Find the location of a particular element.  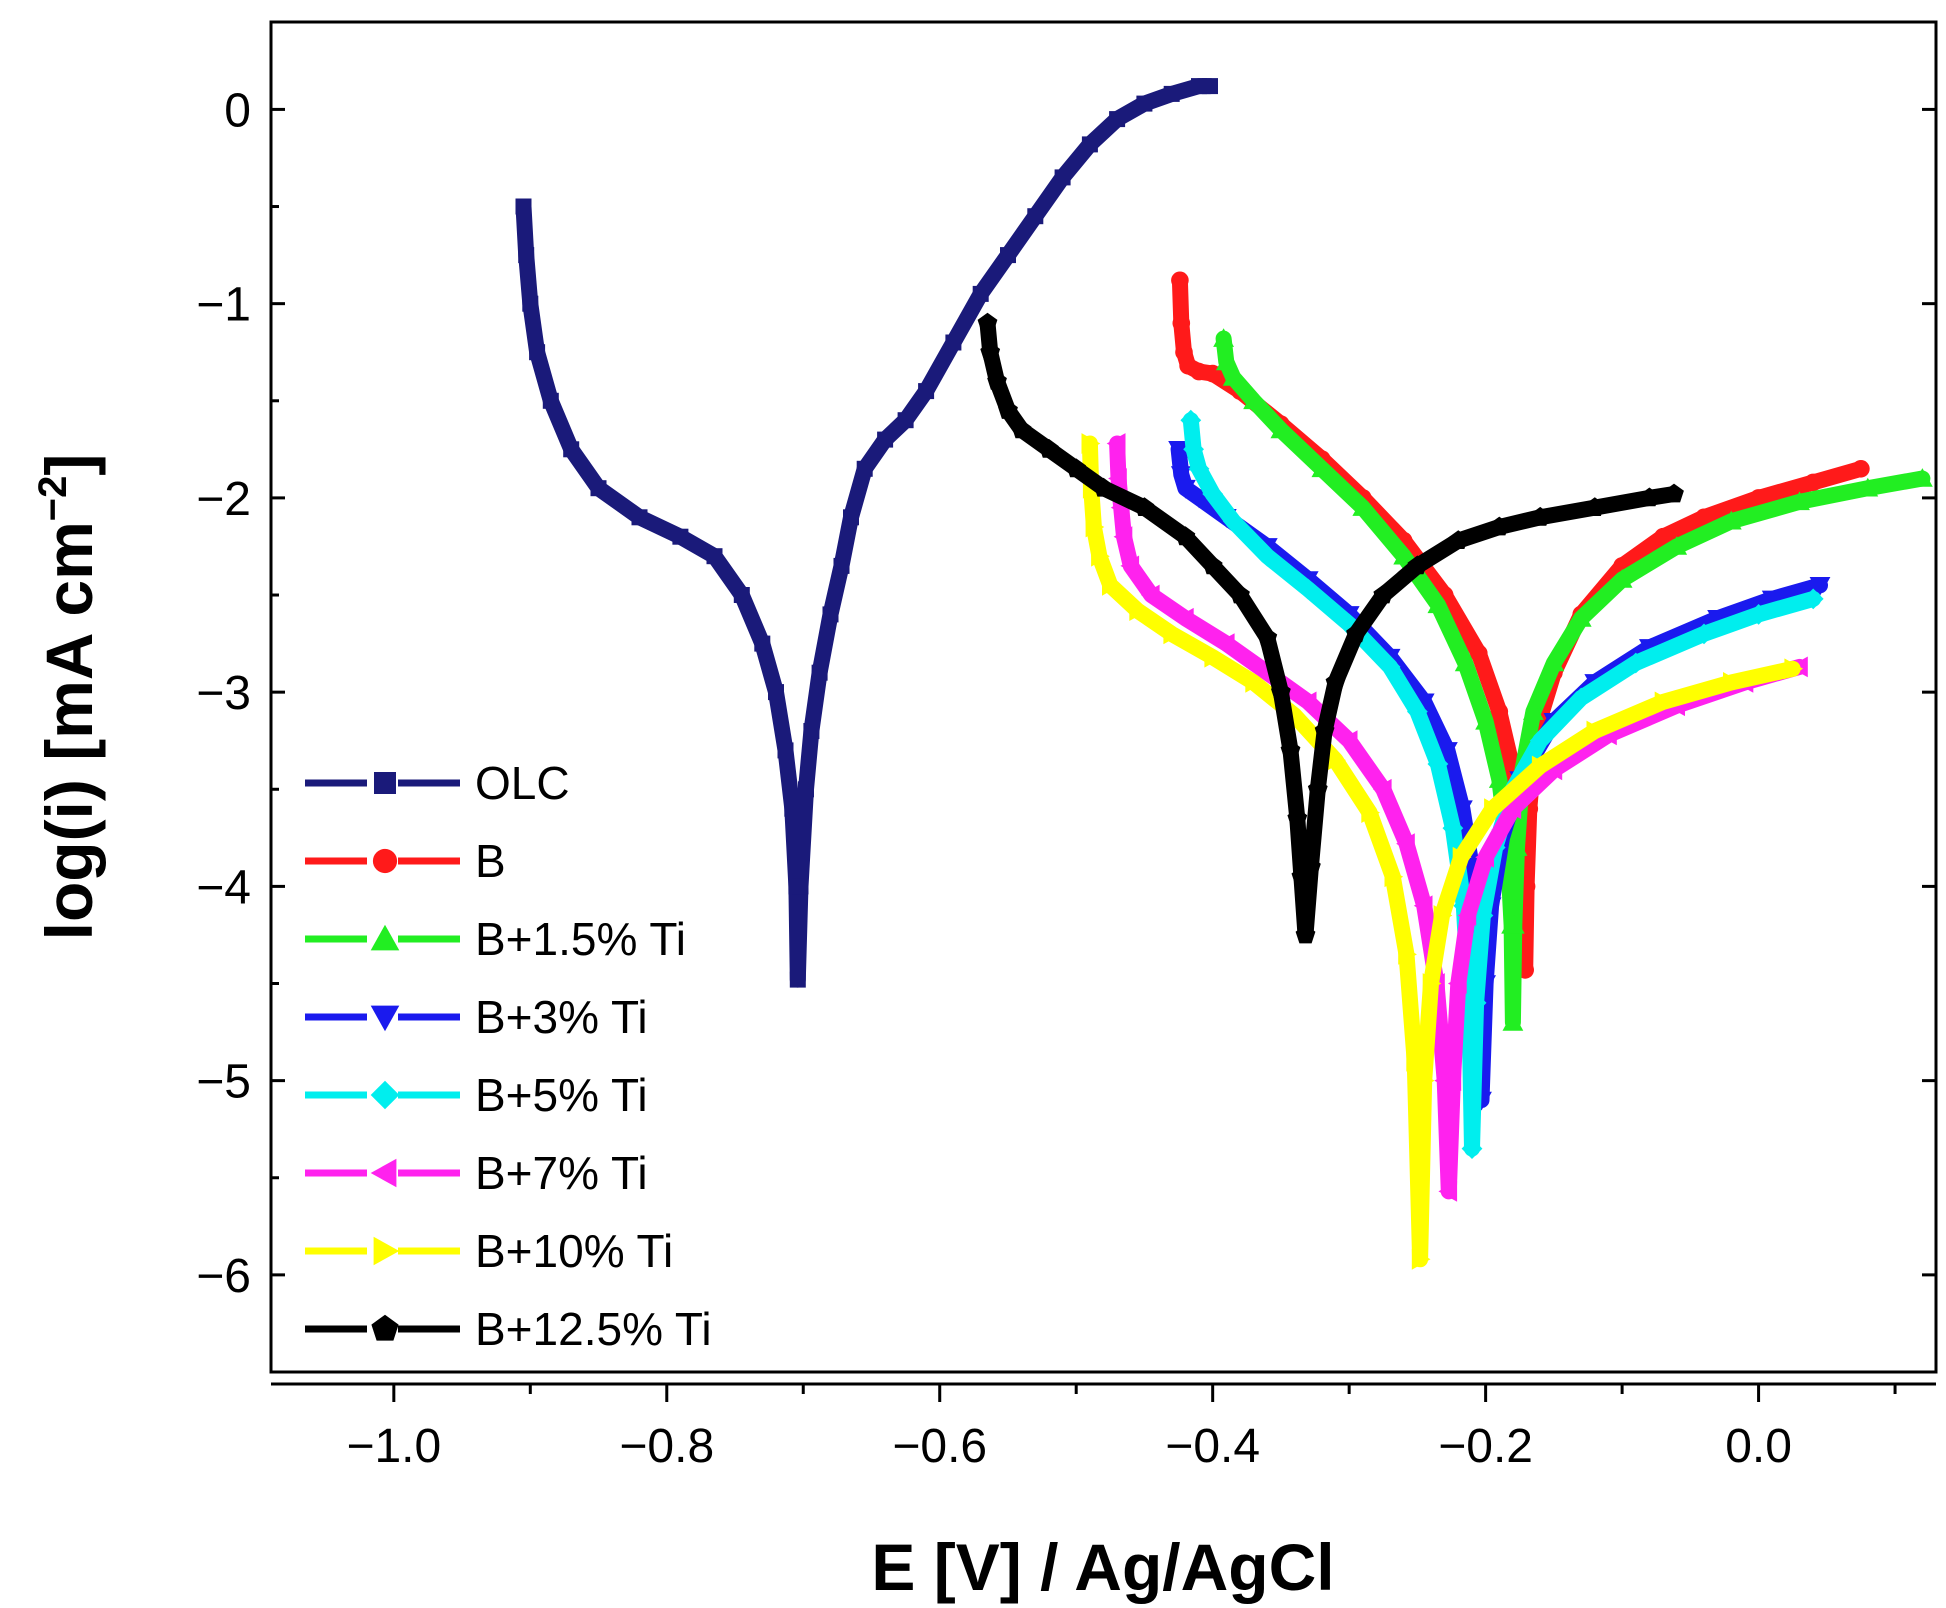

legend-label: B+7% Ti is located at coordinates (561, 1173).